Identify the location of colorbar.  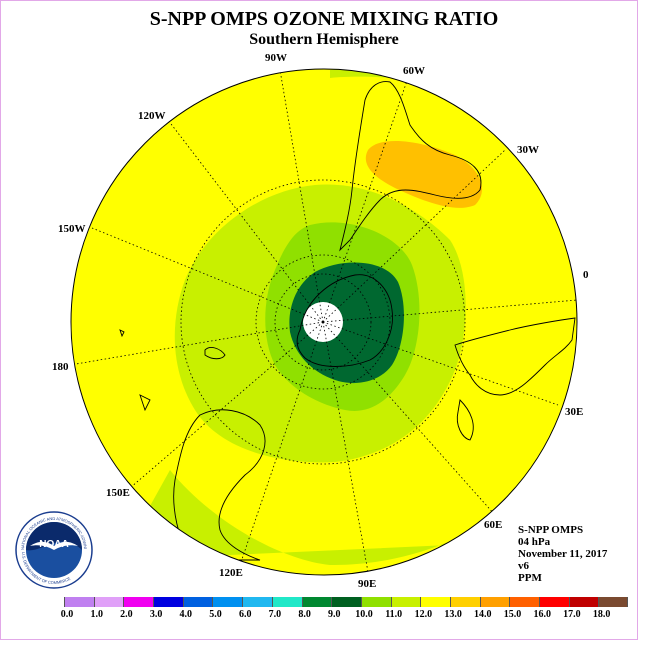
(346, 602).